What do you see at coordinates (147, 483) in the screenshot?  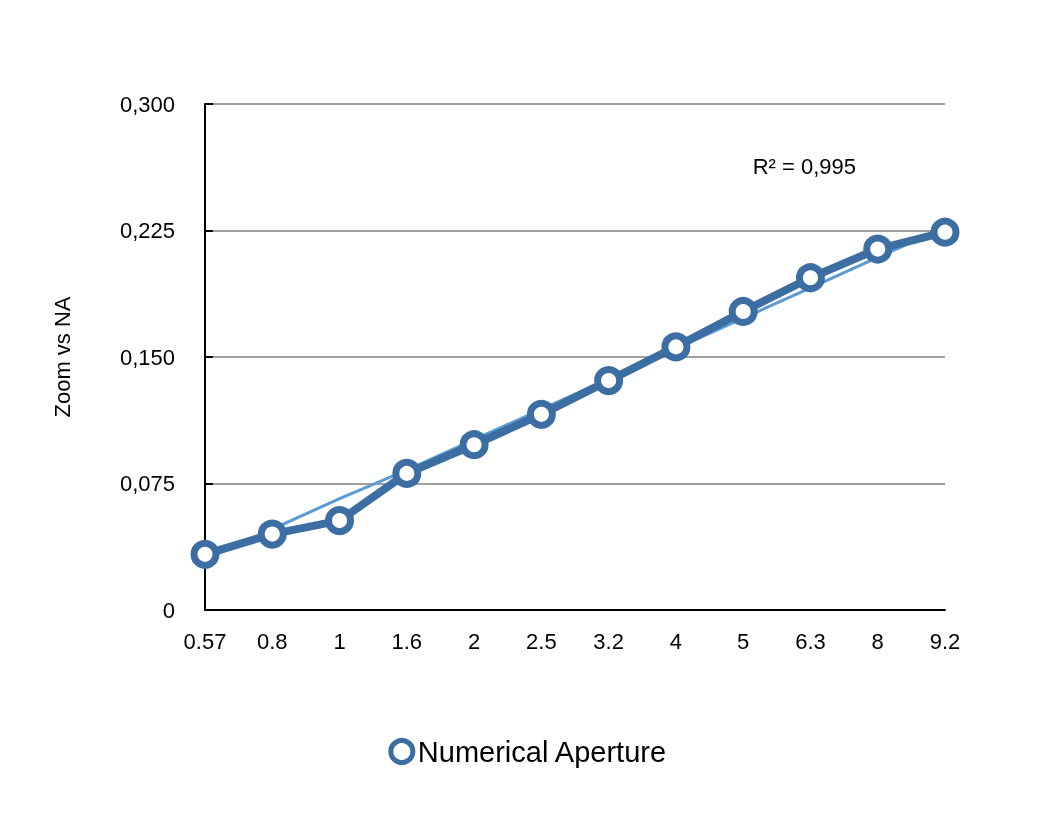 I see `y-tick-label: 0,075` at bounding box center [147, 483].